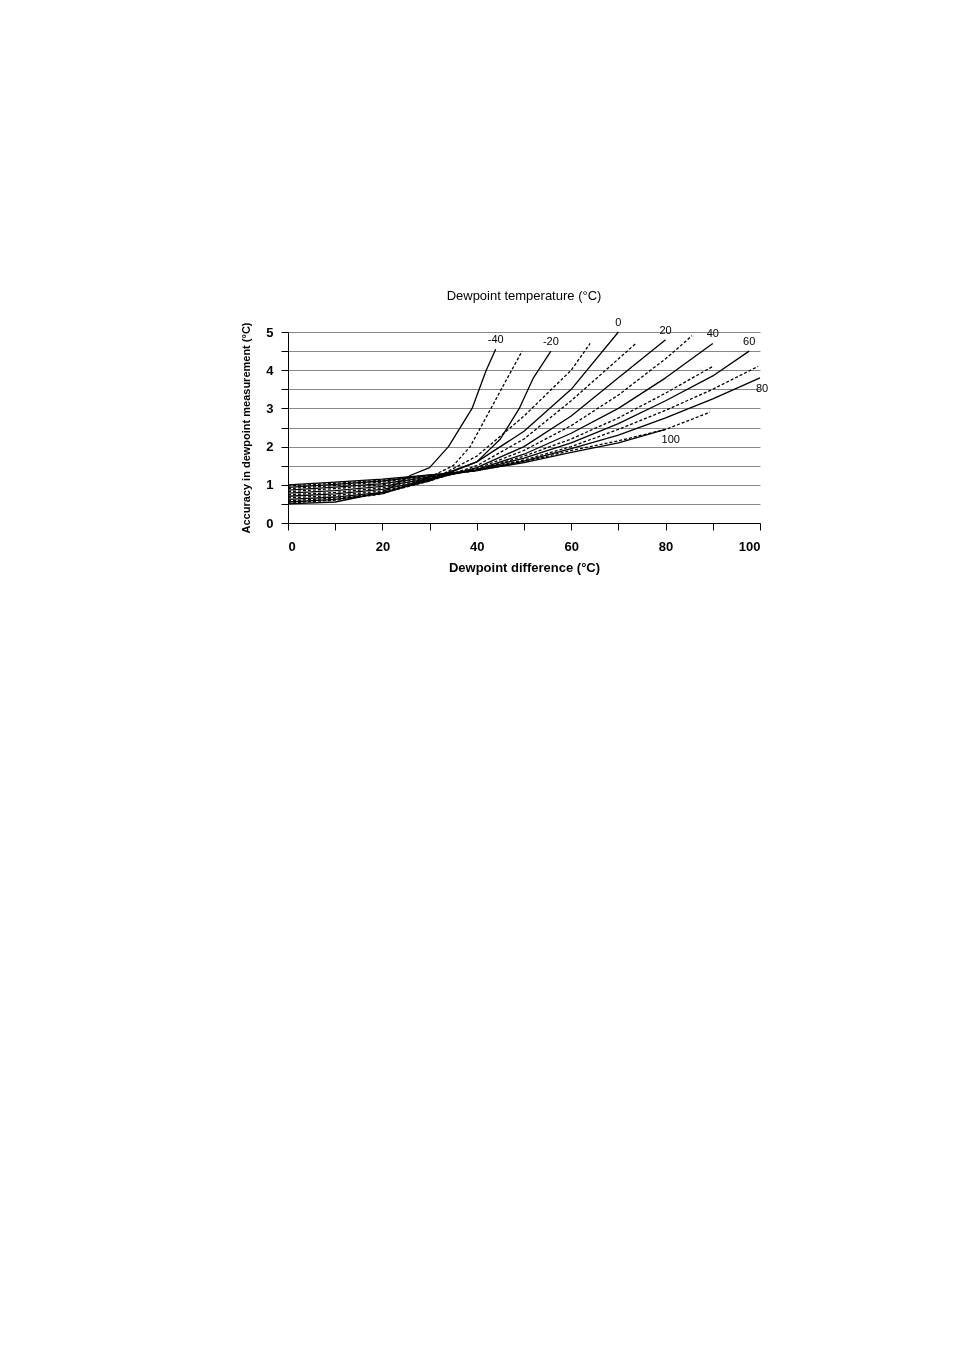 The height and width of the screenshot is (1350, 955). Describe the element at coordinates (712, 333) in the screenshot. I see `series-label: 40` at that location.